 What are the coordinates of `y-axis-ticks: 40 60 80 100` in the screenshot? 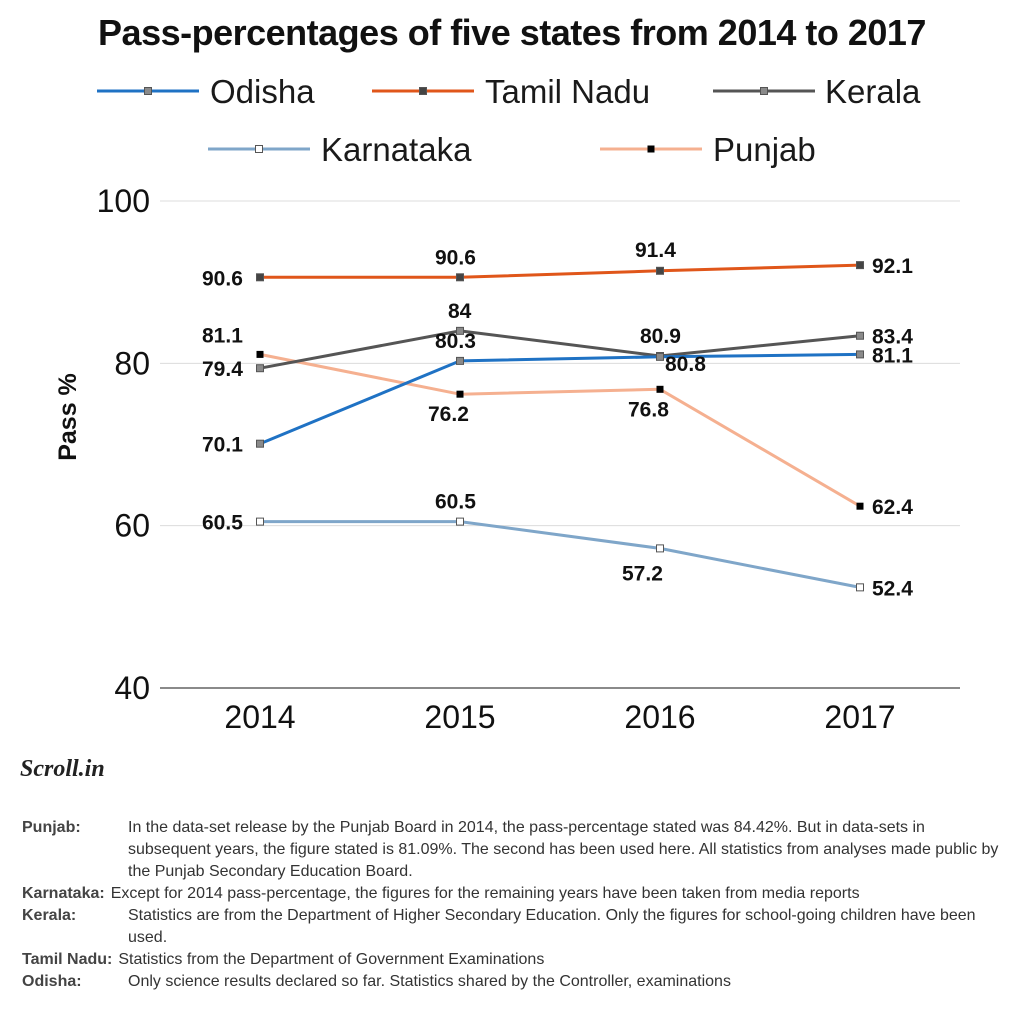 It's located at (123, 444).